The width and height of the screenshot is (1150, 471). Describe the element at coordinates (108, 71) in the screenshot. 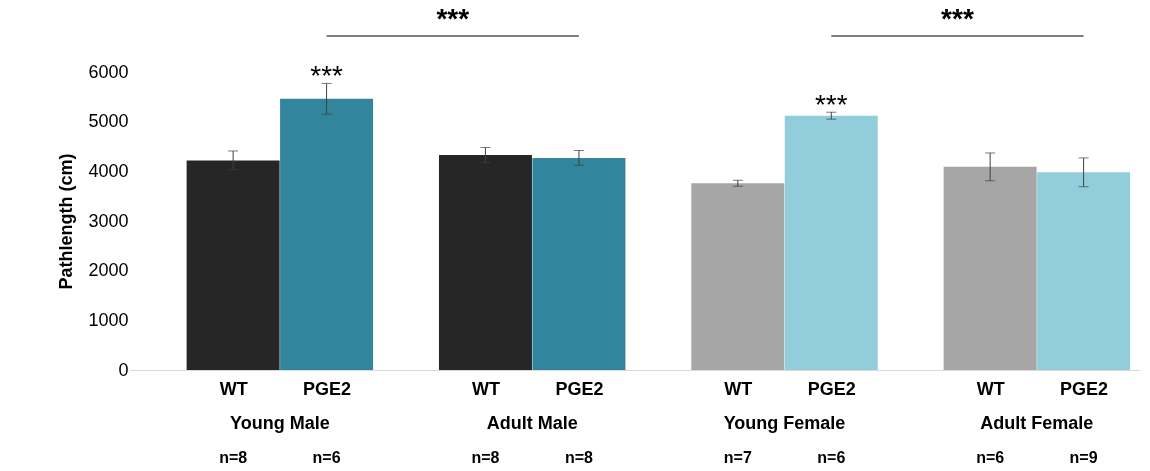

I see `y-tick-label: 6000` at that location.